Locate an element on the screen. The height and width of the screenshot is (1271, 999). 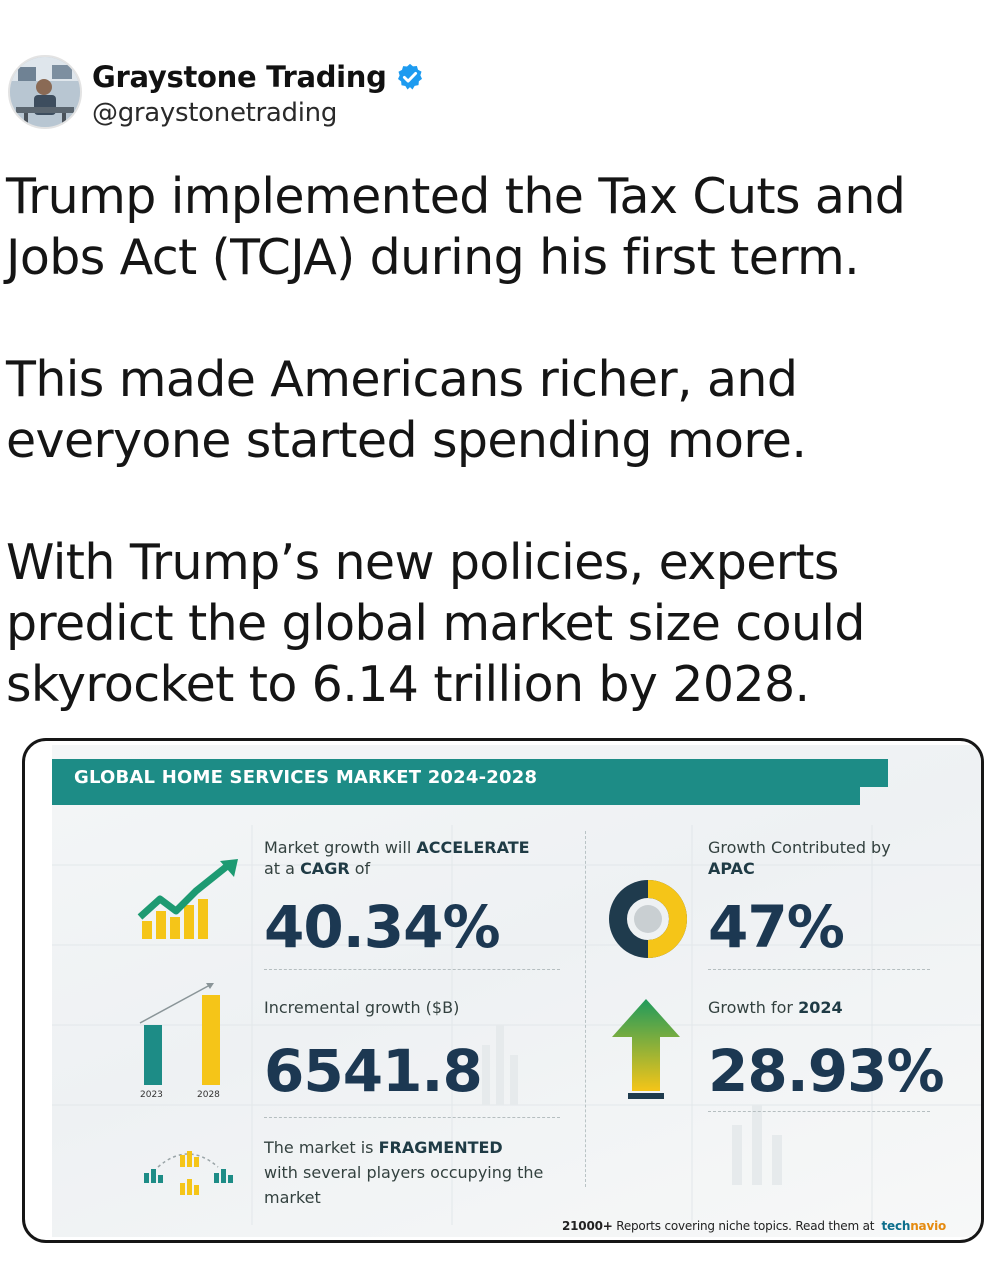
apac-value: 47% is located at coordinates (776, 927).